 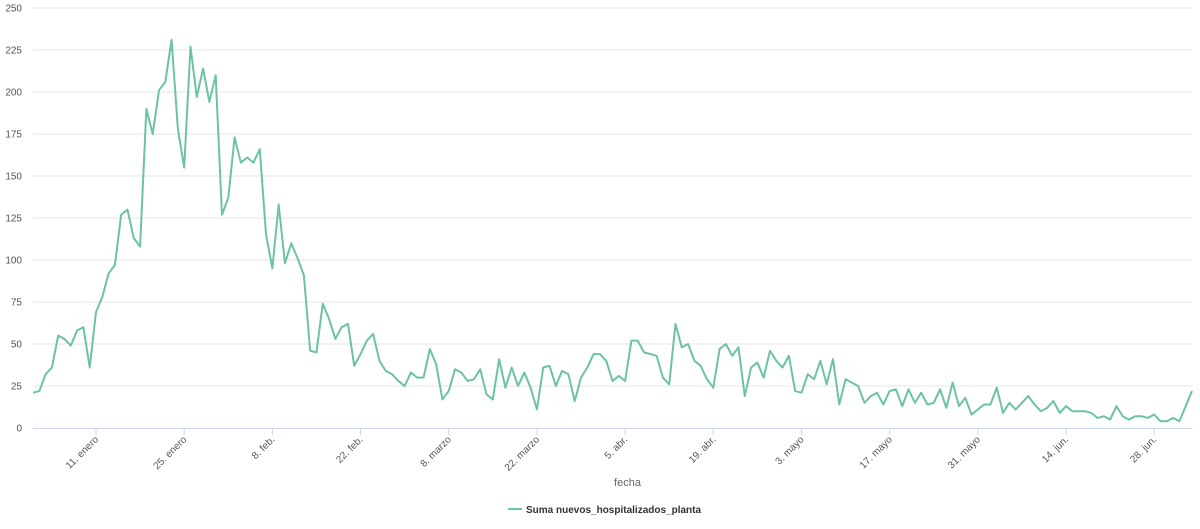 I want to click on x-tick-label: 8. marzo, so click(x=437, y=452).